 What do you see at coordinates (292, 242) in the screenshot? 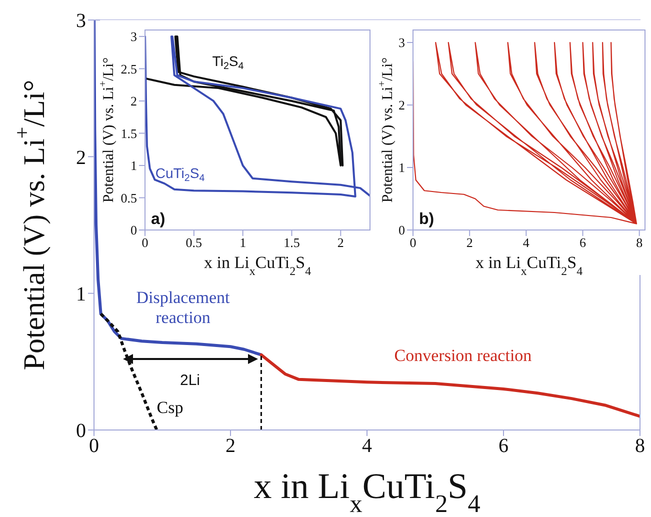
I see `x-tick-label: 1.5` at bounding box center [292, 242].